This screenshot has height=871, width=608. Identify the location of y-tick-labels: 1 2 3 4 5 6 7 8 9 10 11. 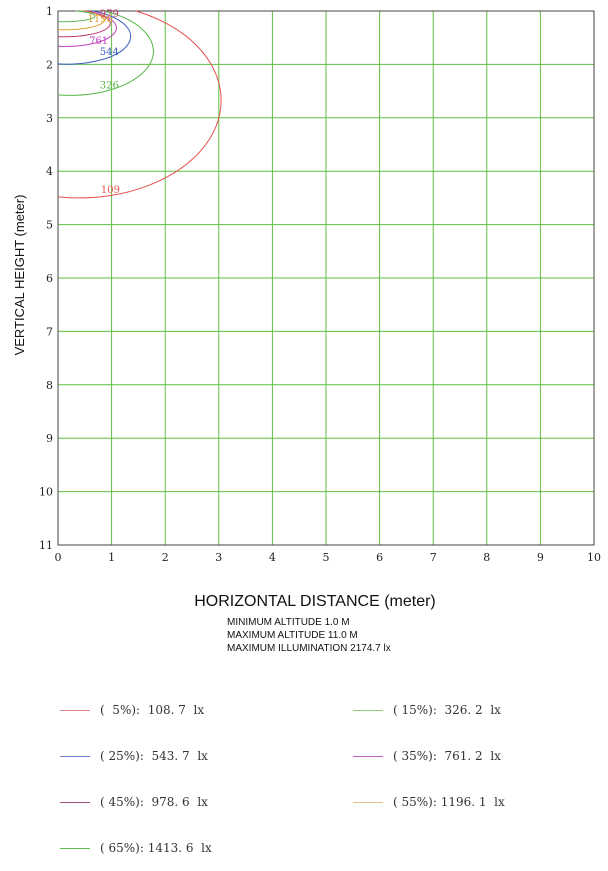
(46, 278).